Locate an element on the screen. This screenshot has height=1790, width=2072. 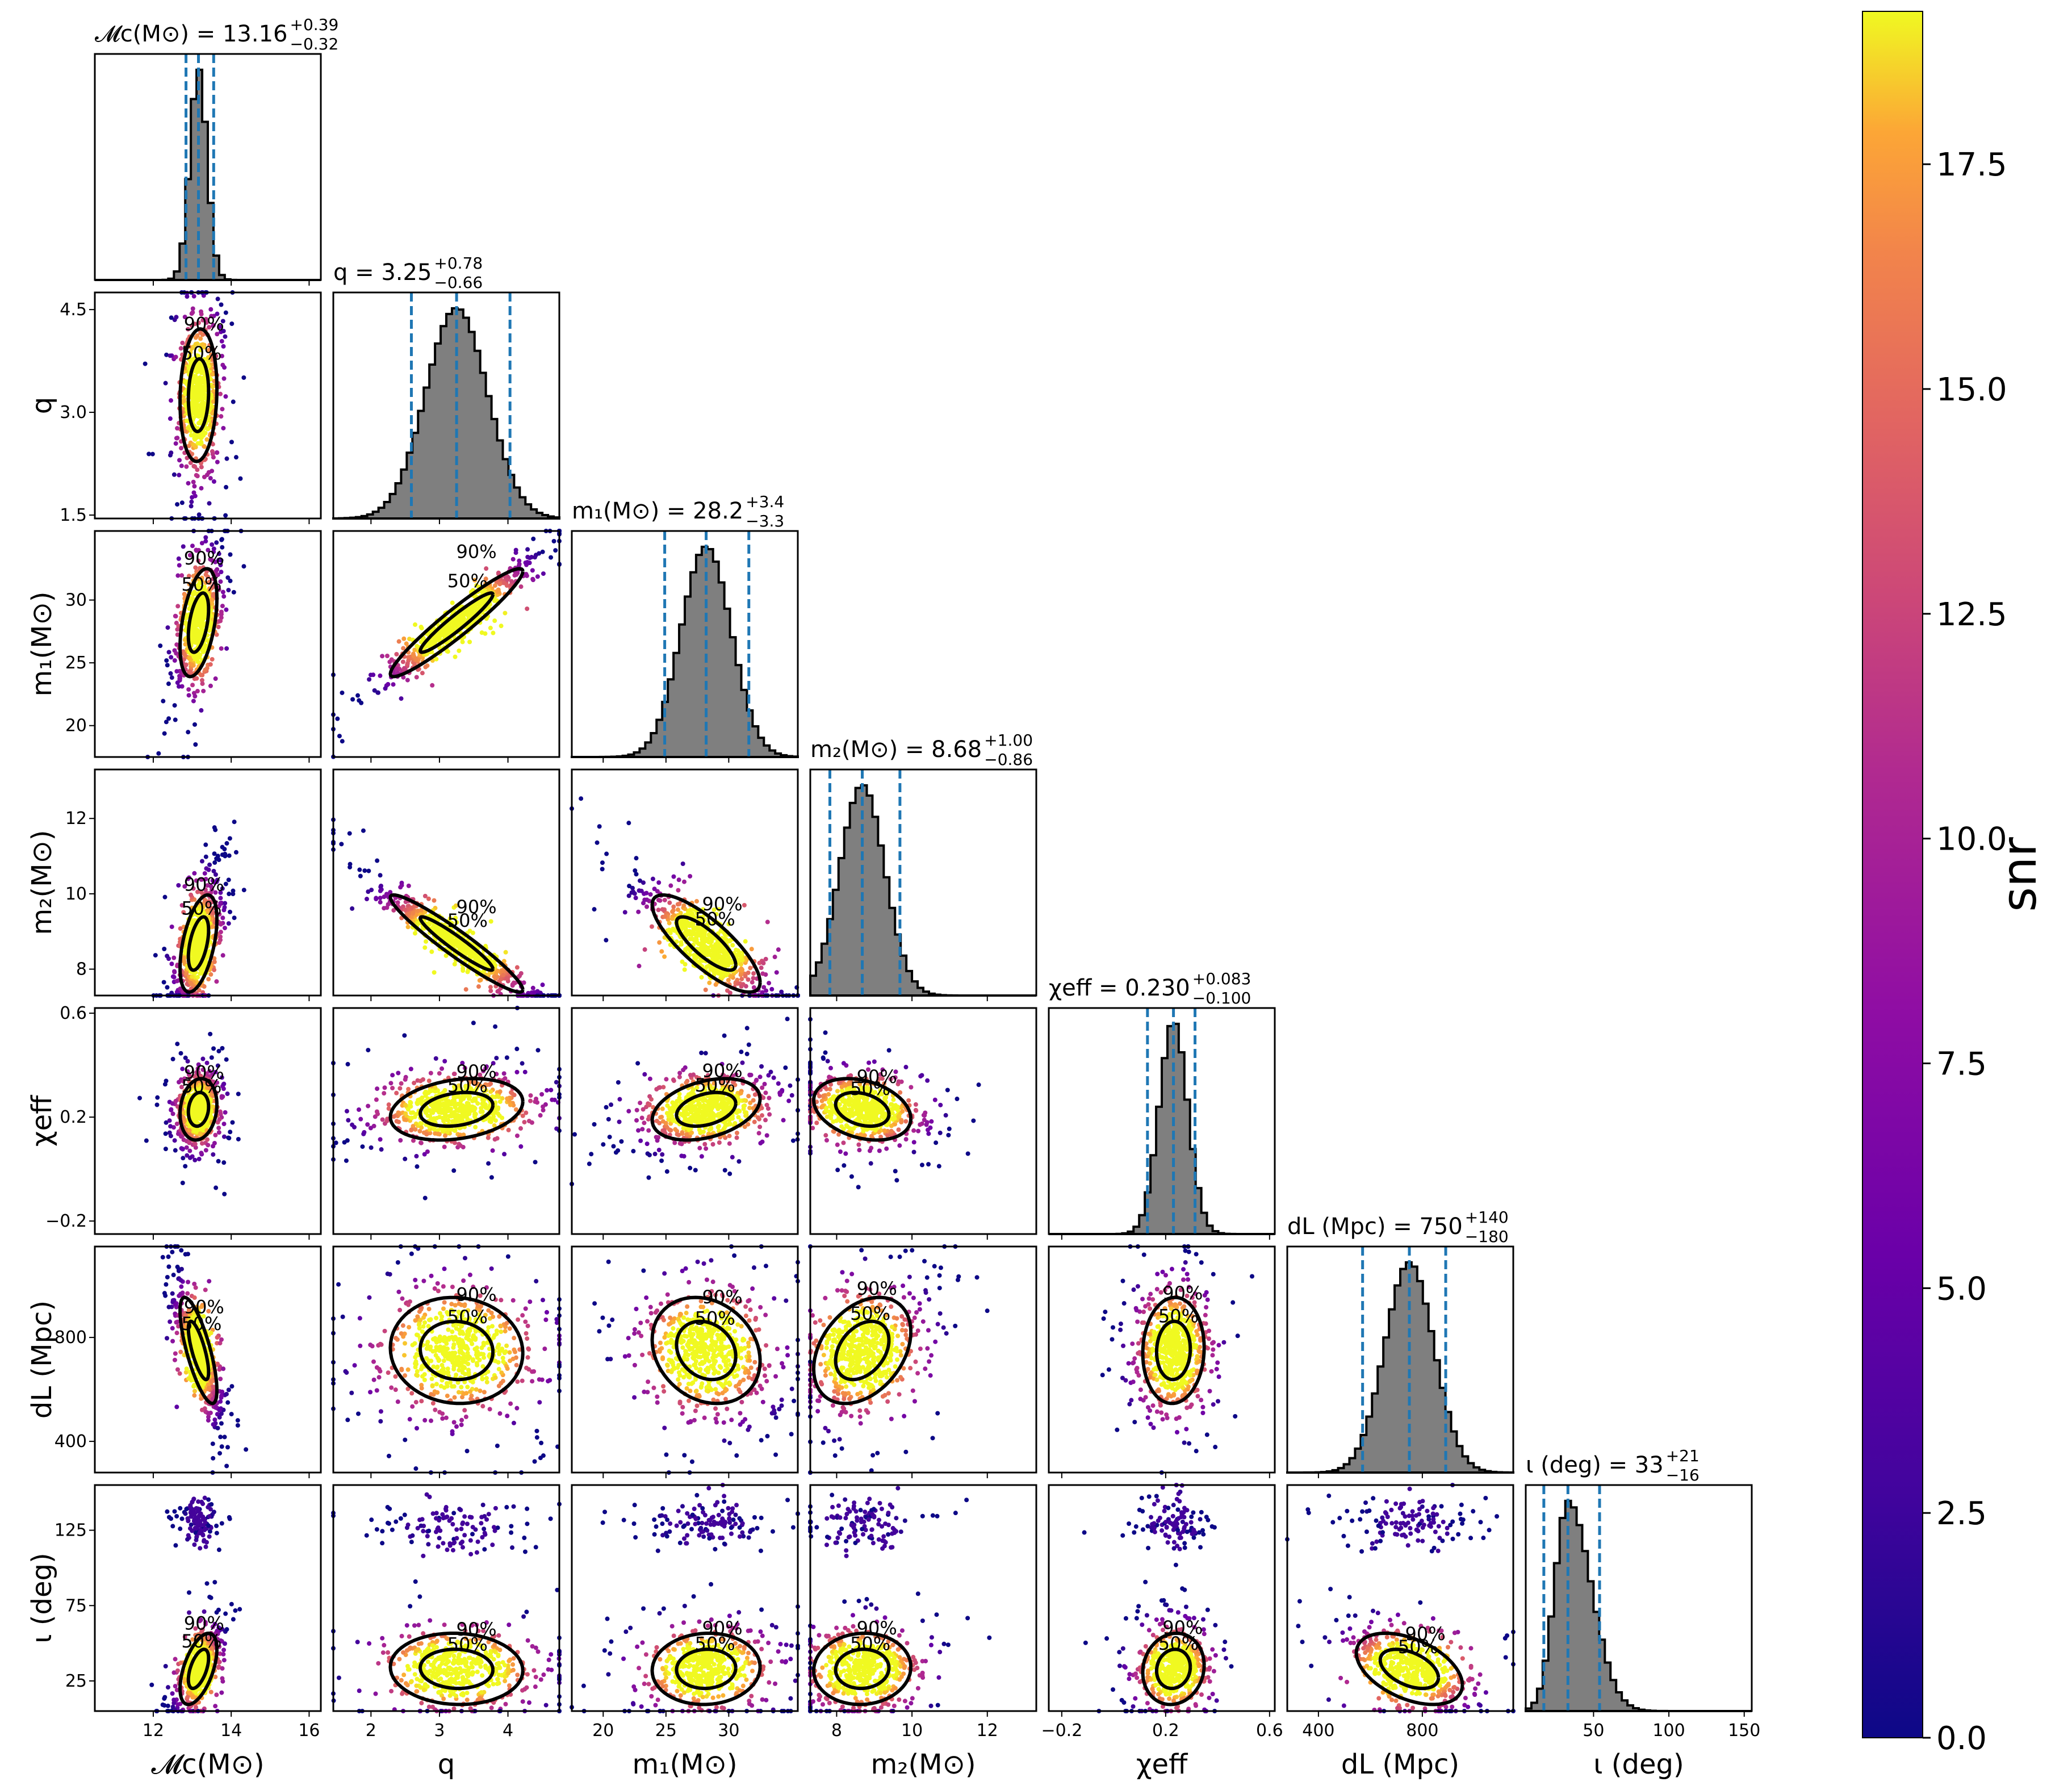
y-tick-label: 30 is located at coordinates (76, 600).